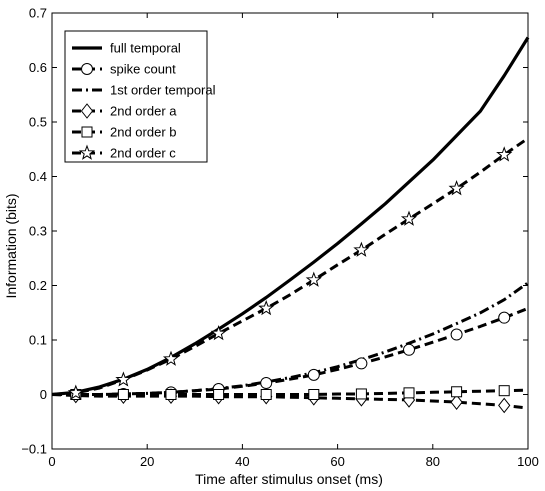  What do you see at coordinates (163, 90) in the screenshot?
I see `legend-label: 1st order temporal` at bounding box center [163, 90].